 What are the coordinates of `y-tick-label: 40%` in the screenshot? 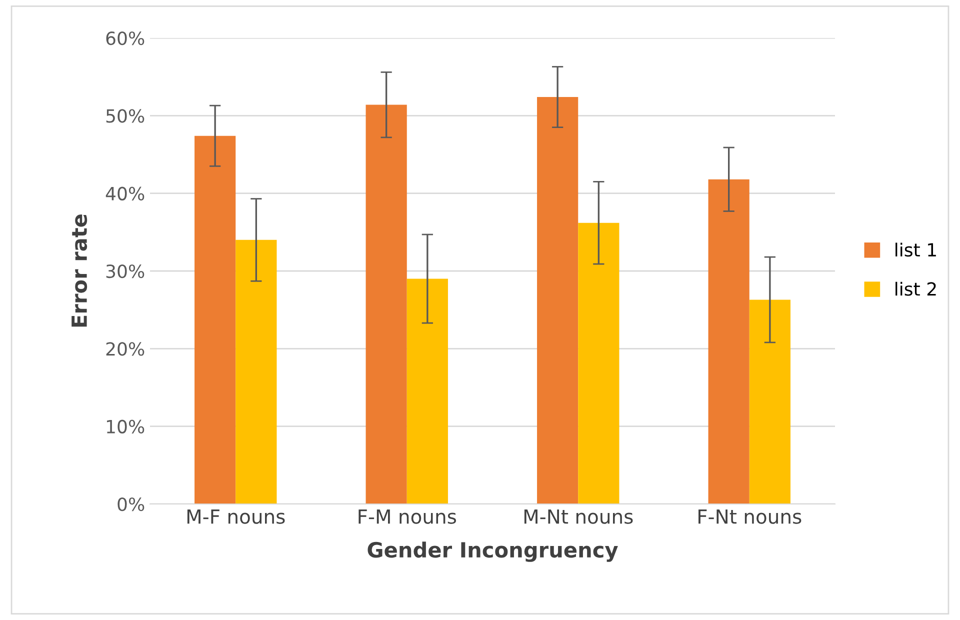 It's located at (125, 193).